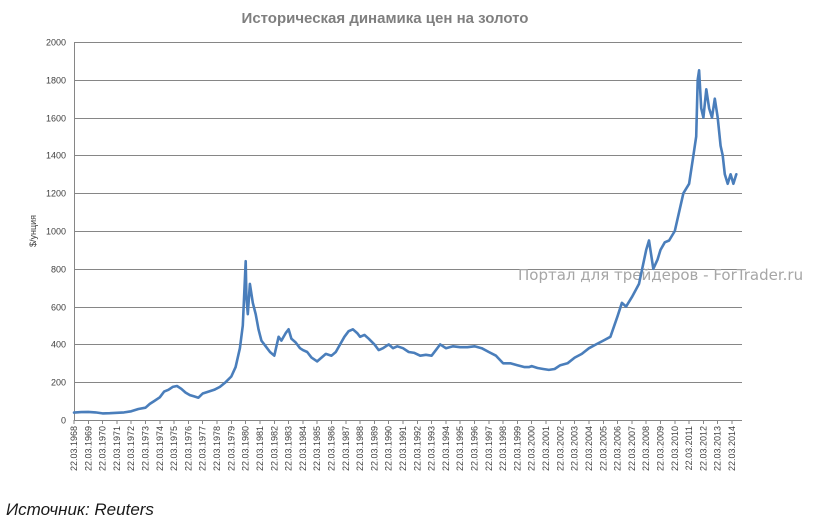  I want to click on x-tick-label: 22.03.2014, so click(732, 448).